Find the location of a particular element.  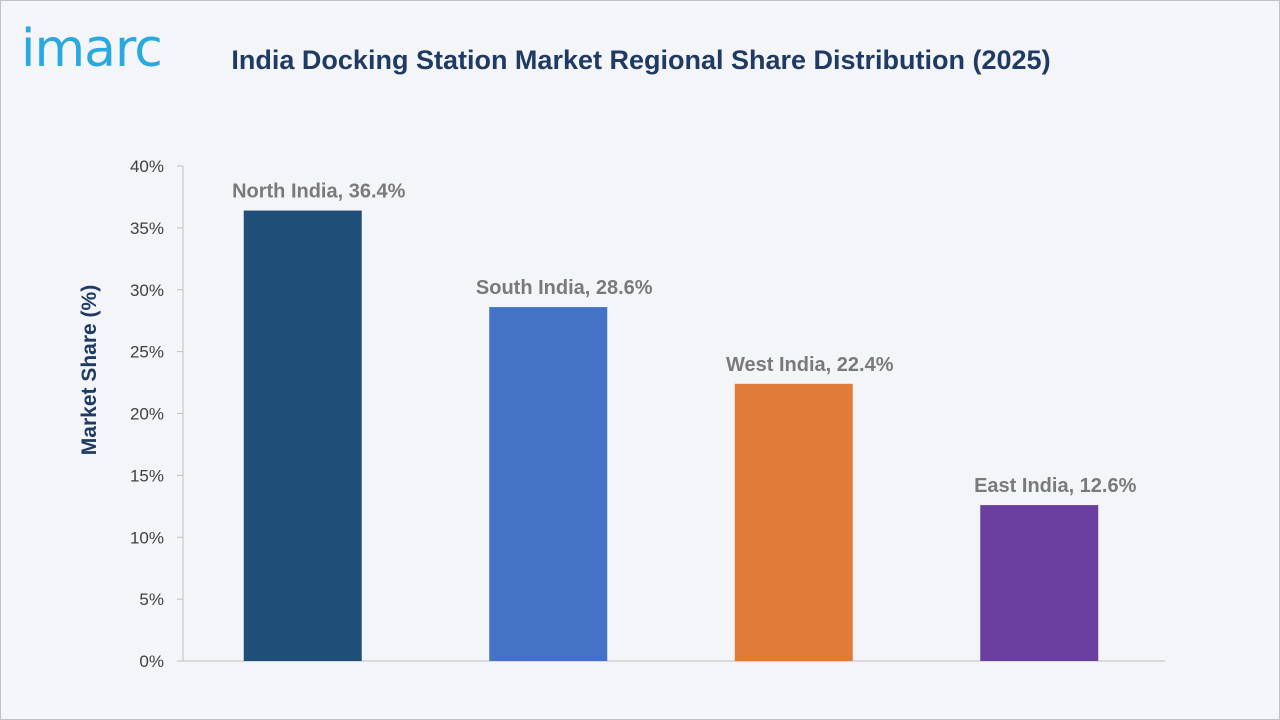

y-tick-label: 25% is located at coordinates (147, 352).